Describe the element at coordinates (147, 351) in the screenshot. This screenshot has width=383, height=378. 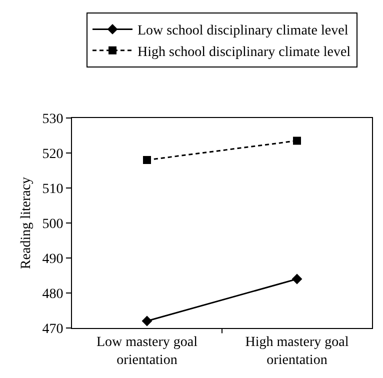
I see `x-tick-label: Low mastery goal orientation` at that location.